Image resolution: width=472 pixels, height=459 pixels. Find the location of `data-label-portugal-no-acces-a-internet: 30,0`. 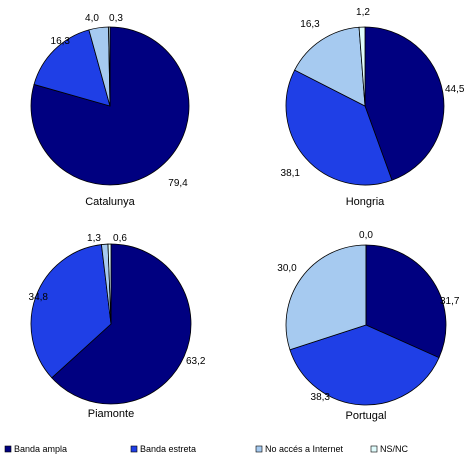

data-label-portugal-no-acces-a-internet: 30,0 is located at coordinates (287, 268).